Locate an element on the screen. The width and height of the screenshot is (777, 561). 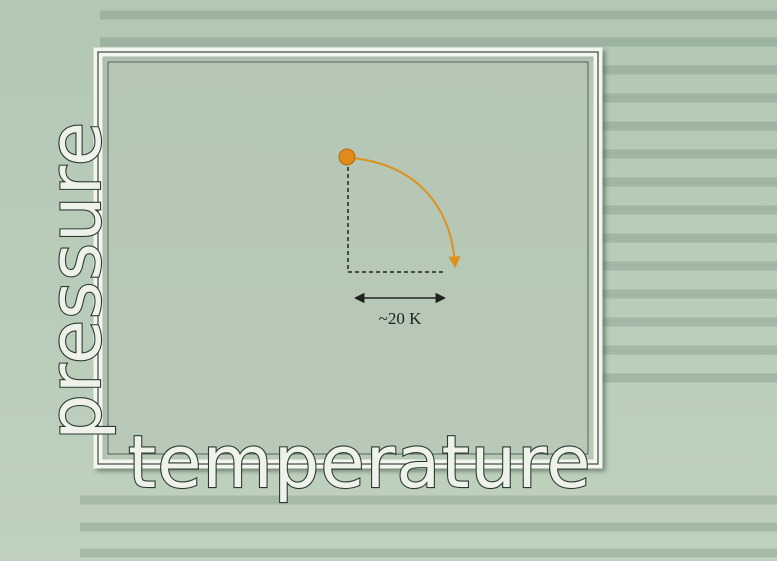
transition-arrow is located at coordinates (406, 213).